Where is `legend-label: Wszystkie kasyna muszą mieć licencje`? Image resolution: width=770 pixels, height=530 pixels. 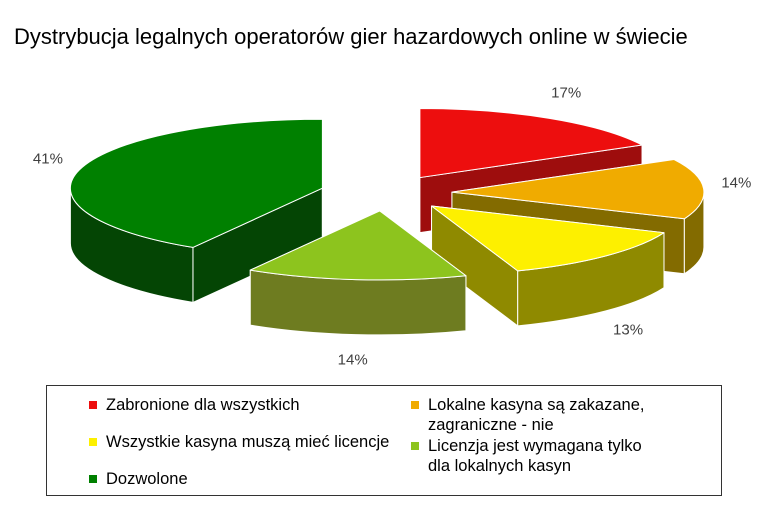
legend-label: Wszystkie kasyna muszą mieć licencje is located at coordinates (248, 442).